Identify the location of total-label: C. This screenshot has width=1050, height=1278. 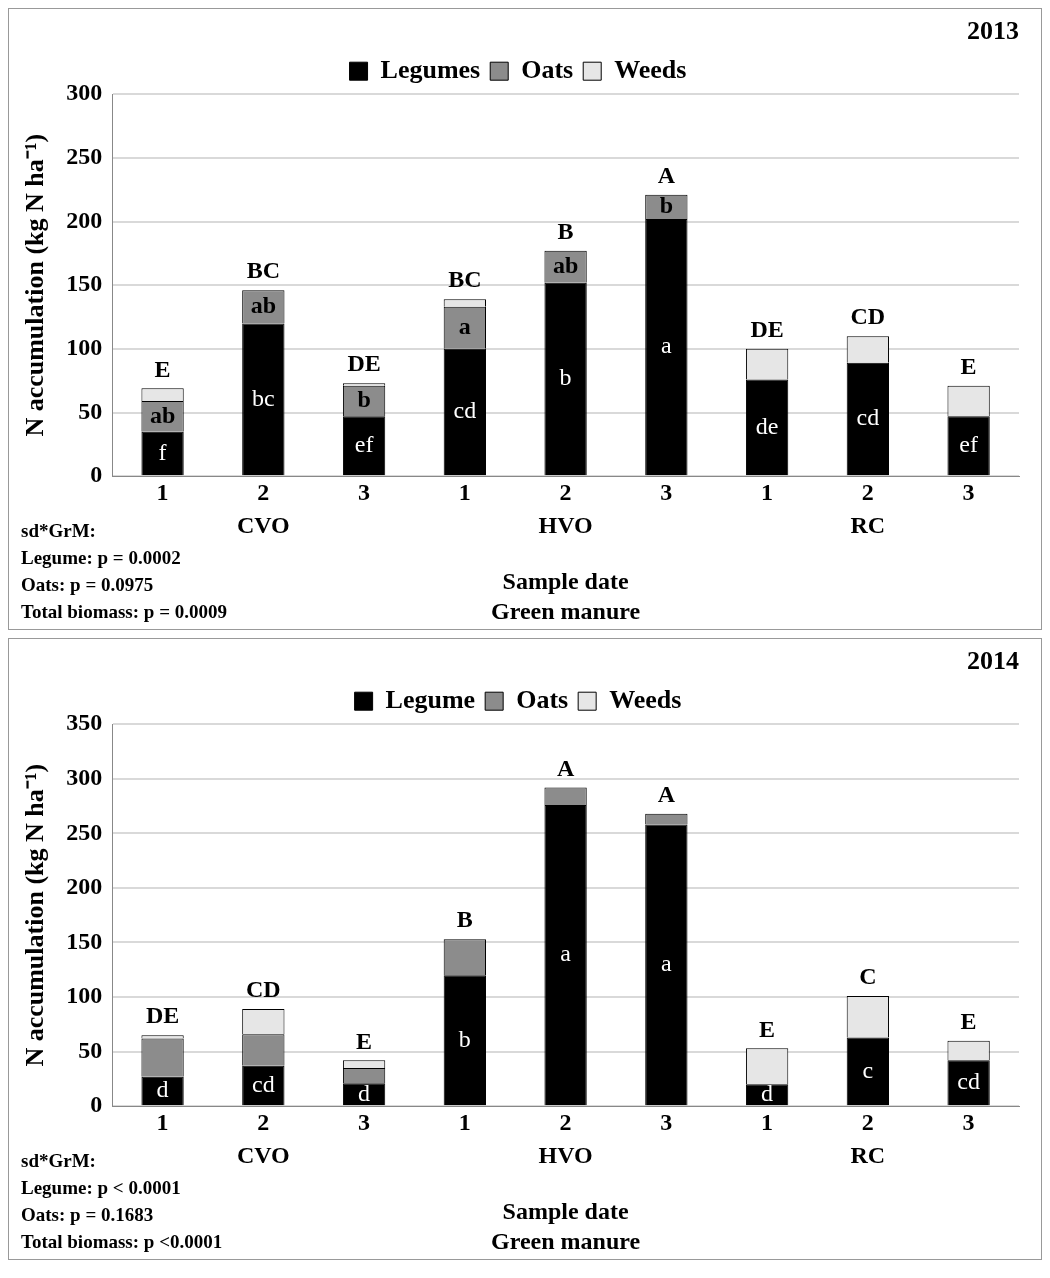
(868, 976).